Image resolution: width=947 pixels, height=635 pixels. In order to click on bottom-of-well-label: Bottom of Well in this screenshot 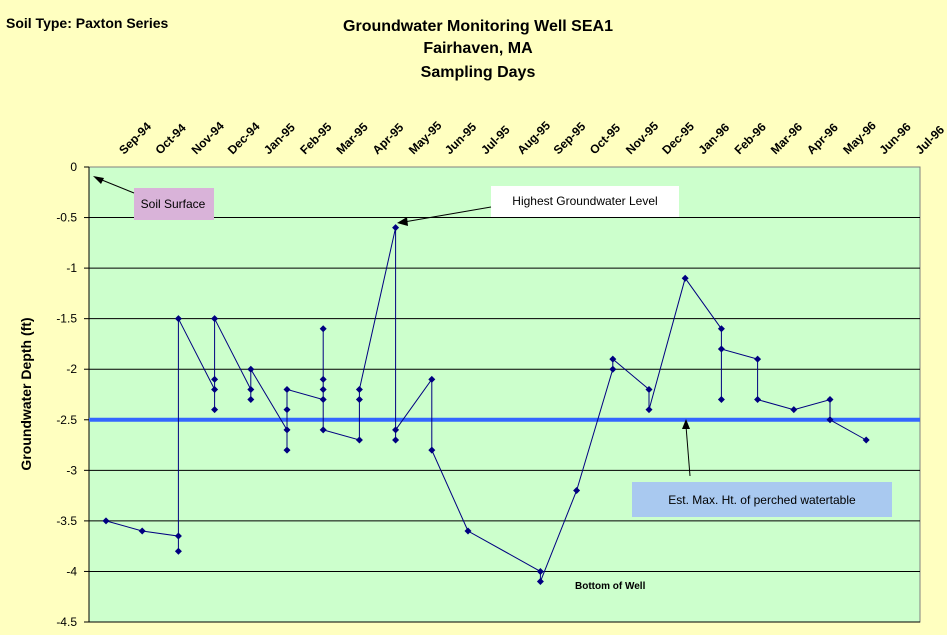, I will do `click(610, 586)`.